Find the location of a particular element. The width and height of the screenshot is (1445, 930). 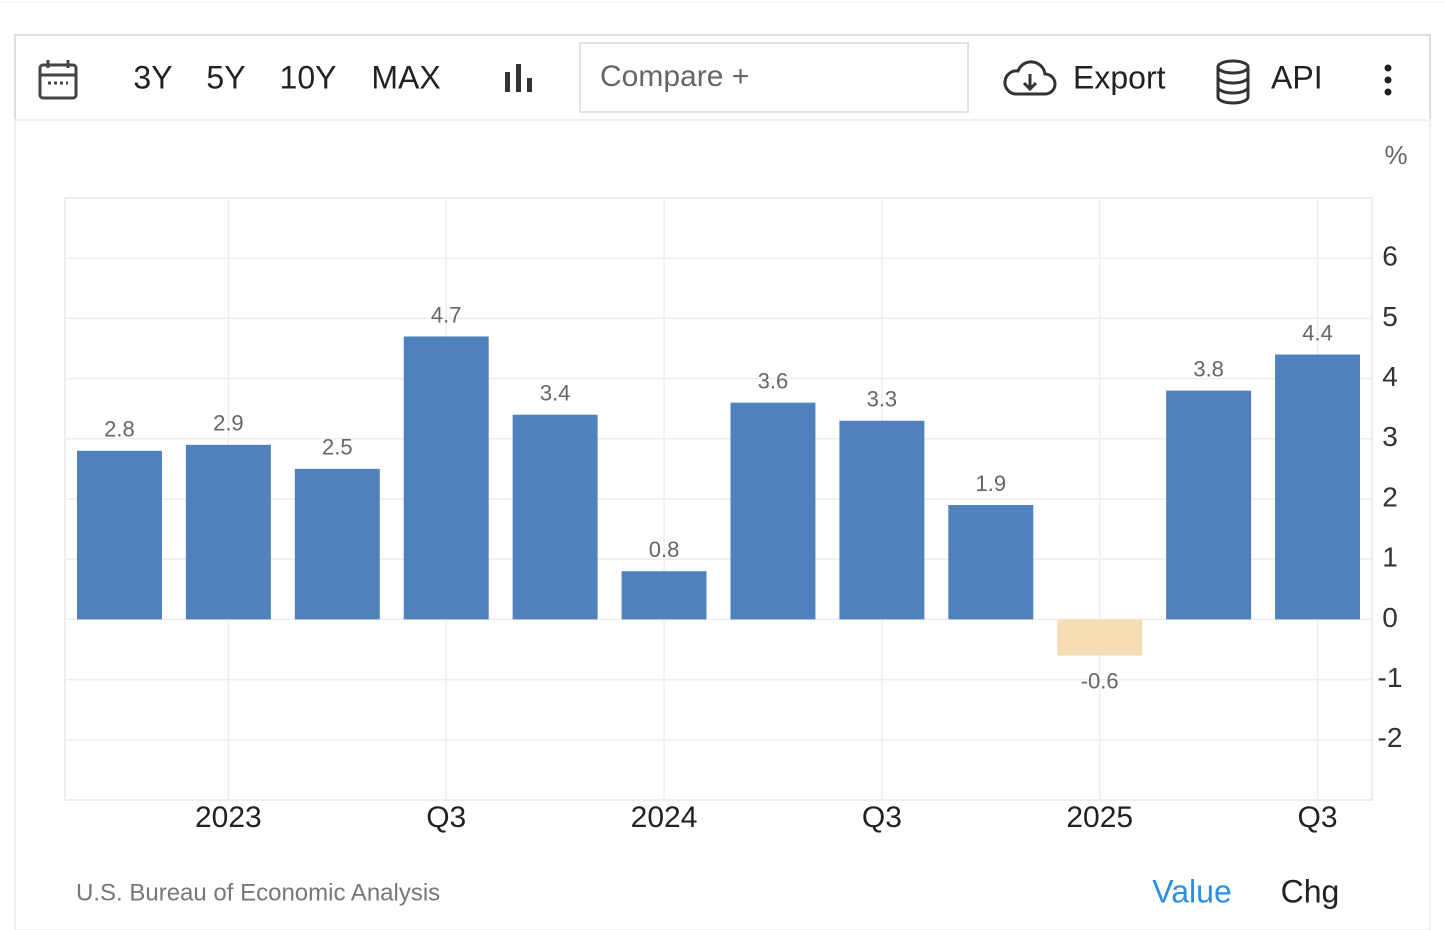

y-tick-label: 4 is located at coordinates (1390, 376).